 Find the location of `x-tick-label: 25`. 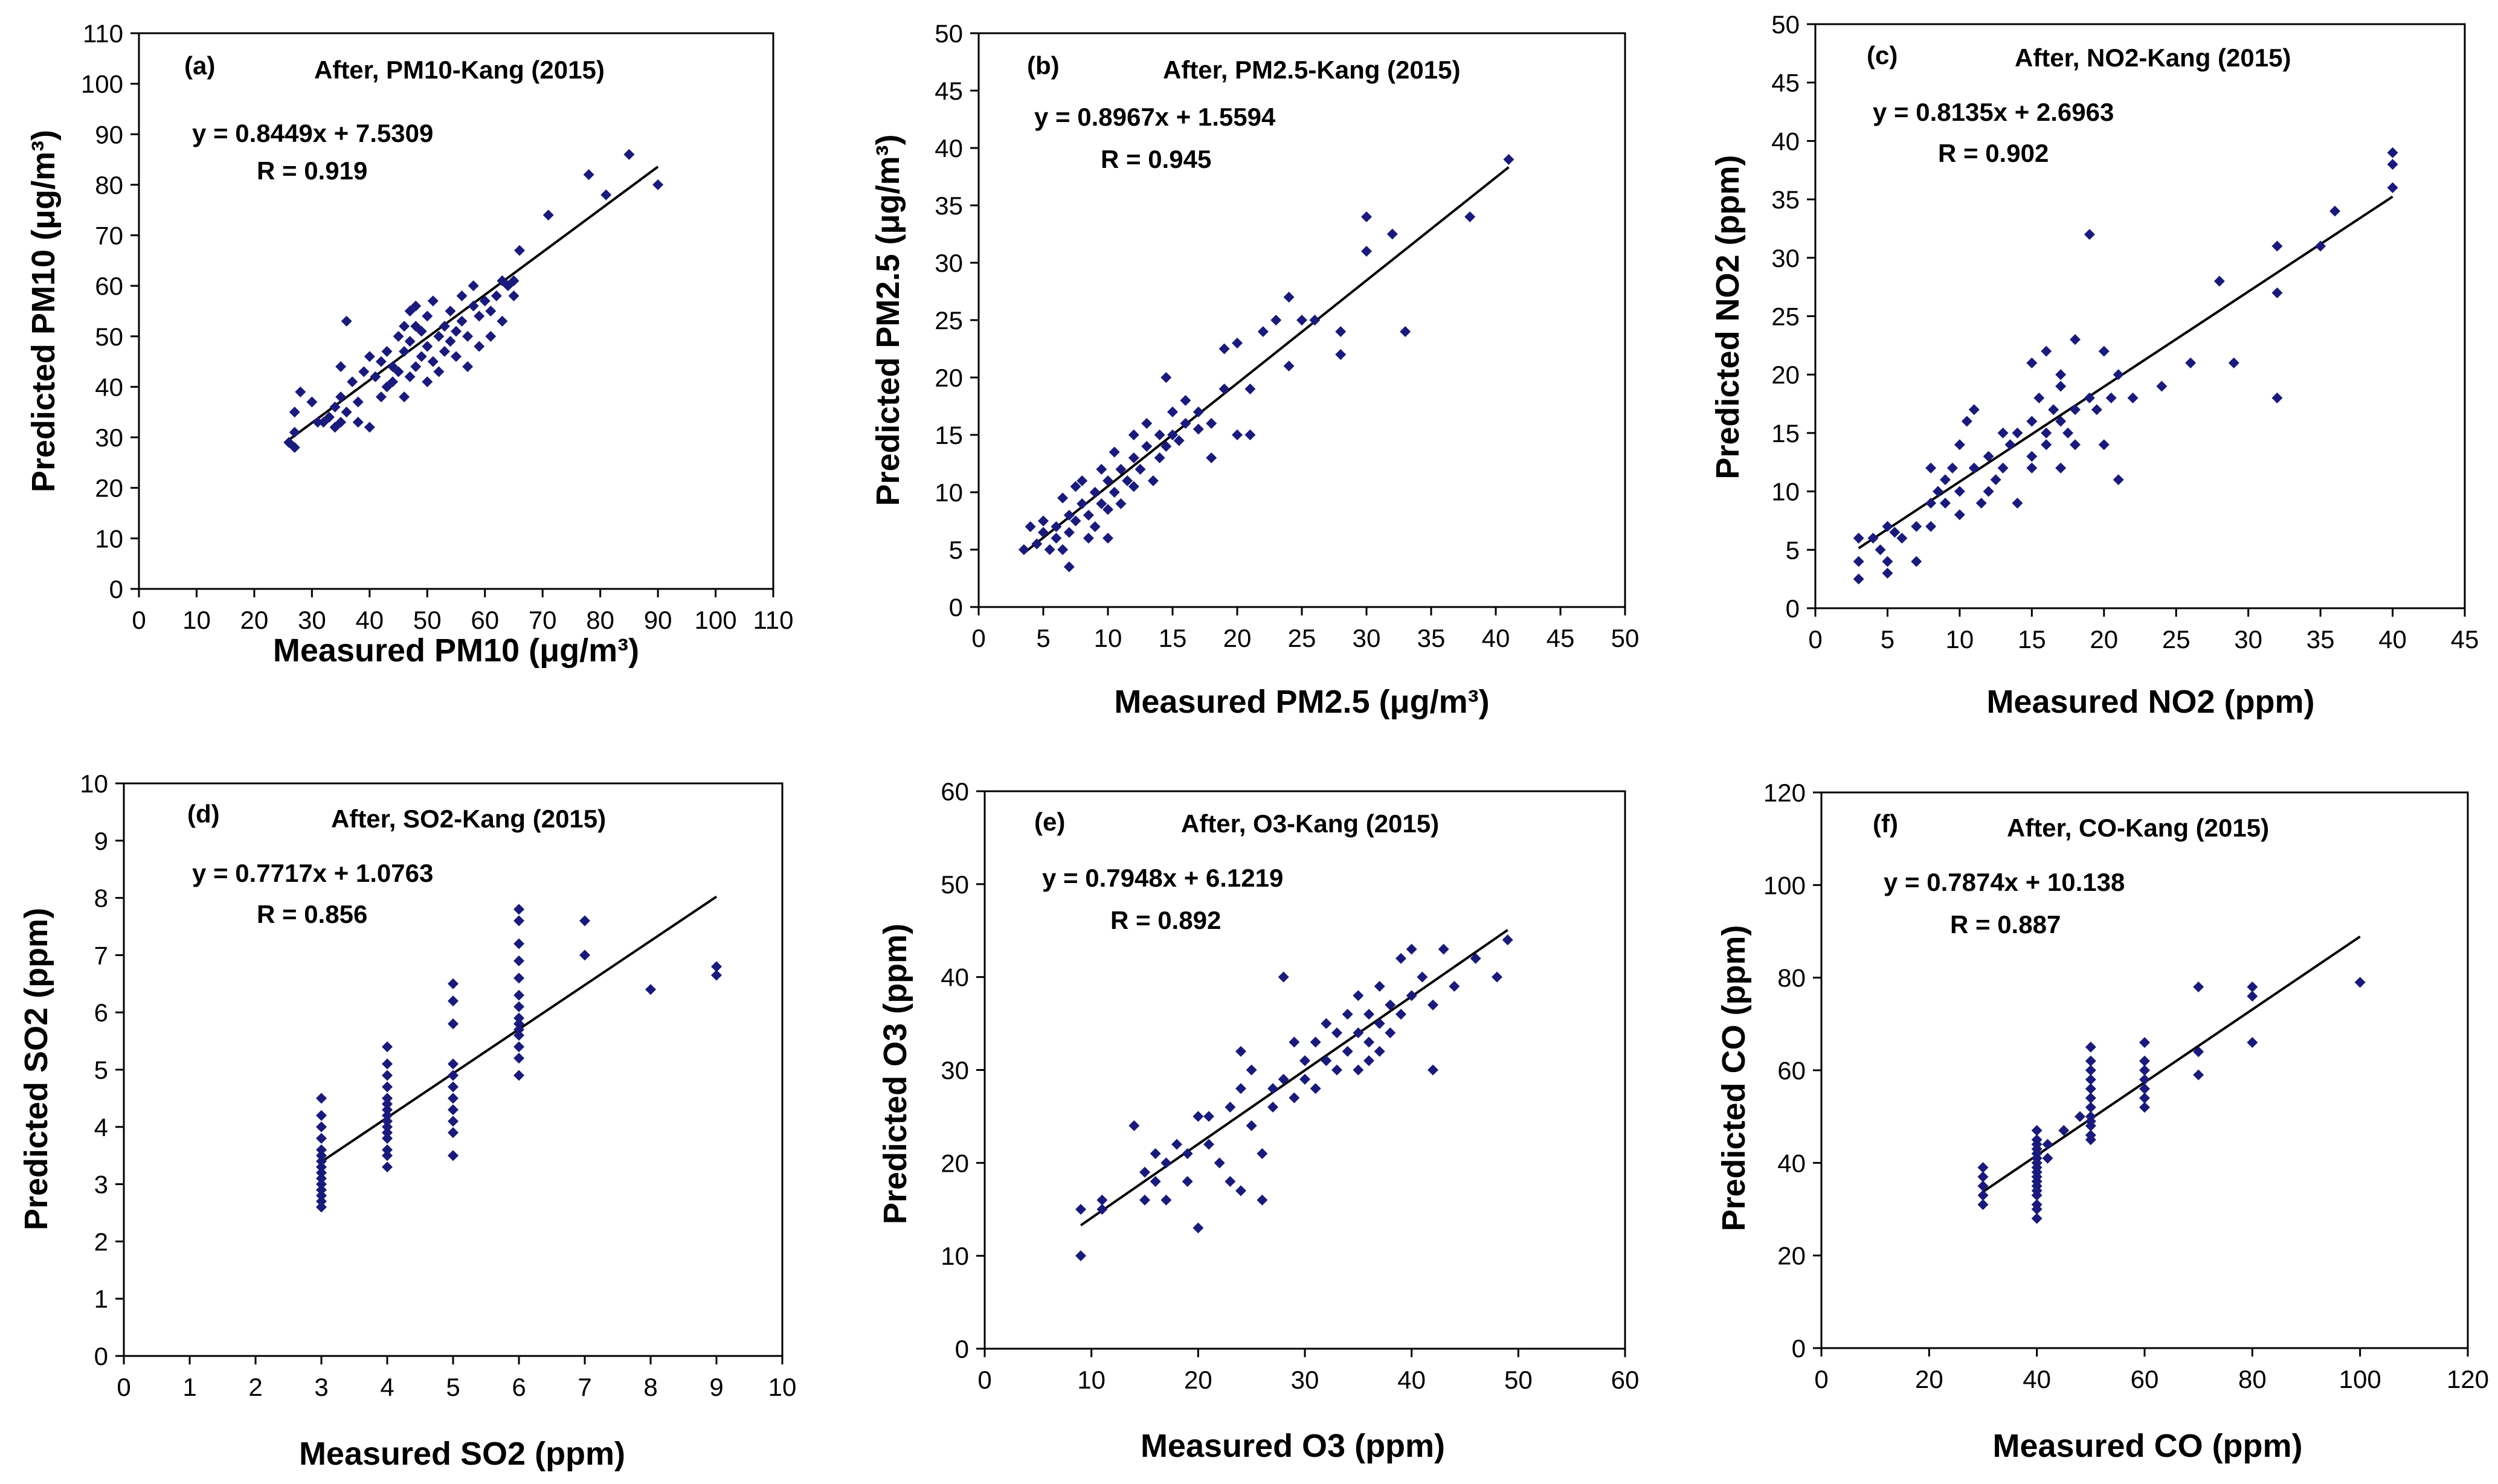

x-tick-label: 25 is located at coordinates (2176, 639).